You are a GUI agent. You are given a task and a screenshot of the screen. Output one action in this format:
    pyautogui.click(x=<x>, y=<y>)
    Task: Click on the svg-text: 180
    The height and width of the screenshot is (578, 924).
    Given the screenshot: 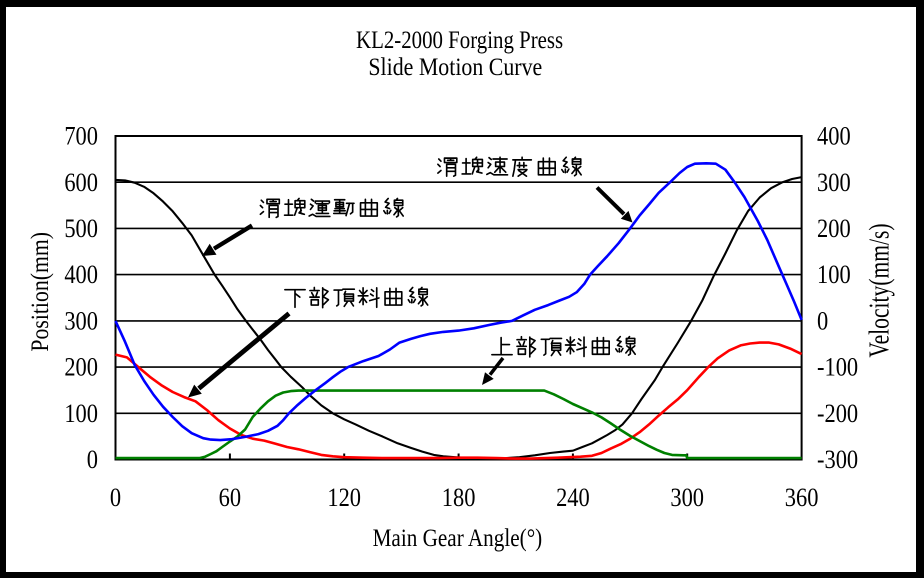 What is the action you would take?
    pyautogui.click(x=459, y=497)
    